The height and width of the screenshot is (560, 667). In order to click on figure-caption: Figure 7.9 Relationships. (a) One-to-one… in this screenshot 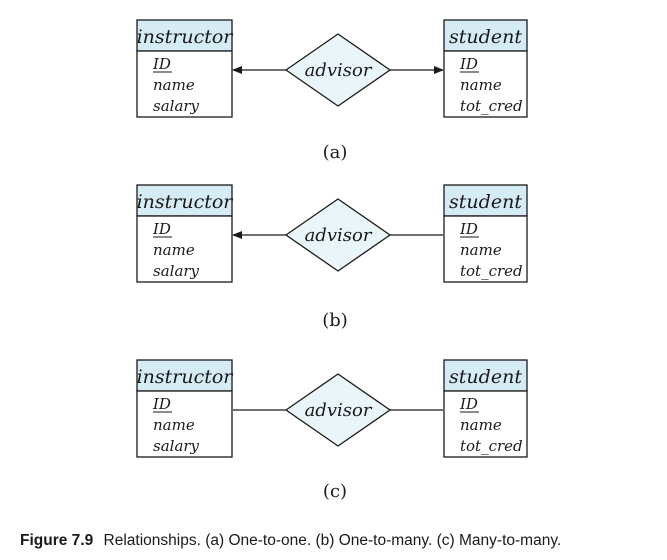, I will do `click(290, 541)`.